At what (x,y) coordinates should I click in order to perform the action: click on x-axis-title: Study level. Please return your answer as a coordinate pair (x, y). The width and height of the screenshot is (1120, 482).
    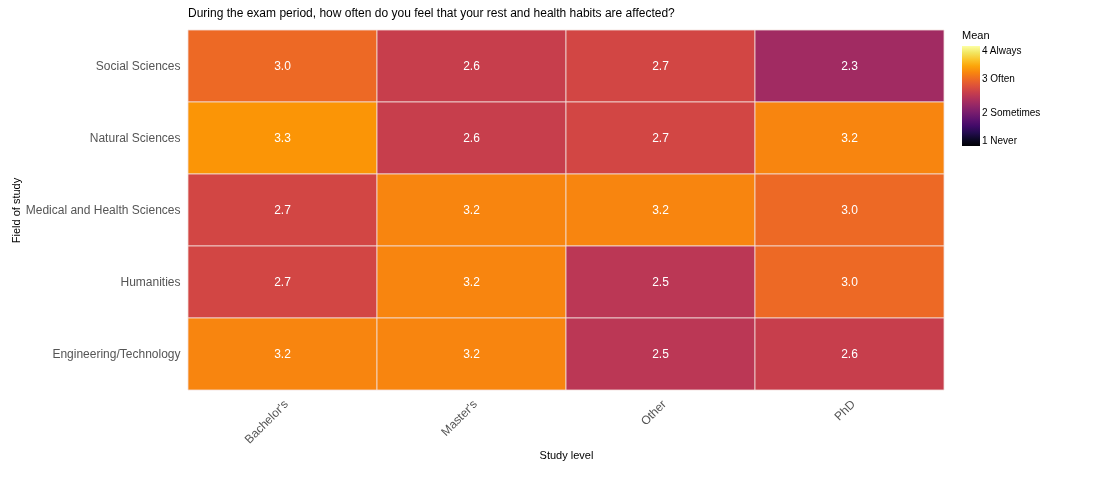
    Looking at the image, I should click on (566, 454).